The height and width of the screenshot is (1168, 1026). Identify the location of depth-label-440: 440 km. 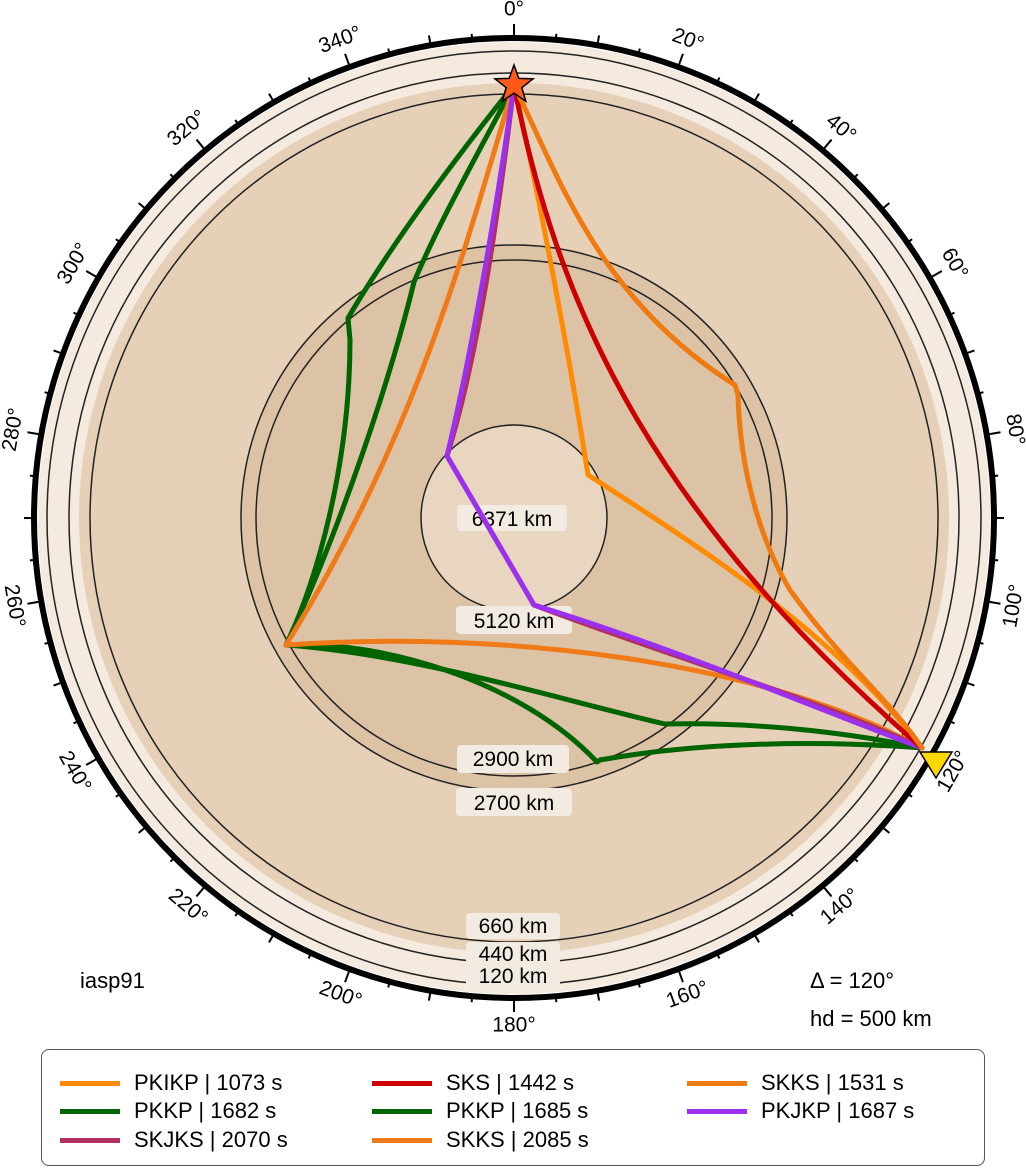
(513, 954).